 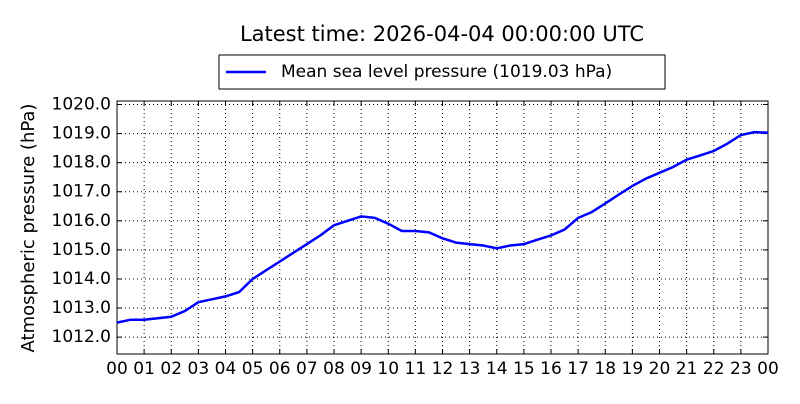 I want to click on x-tick-label: 21, so click(x=687, y=369).